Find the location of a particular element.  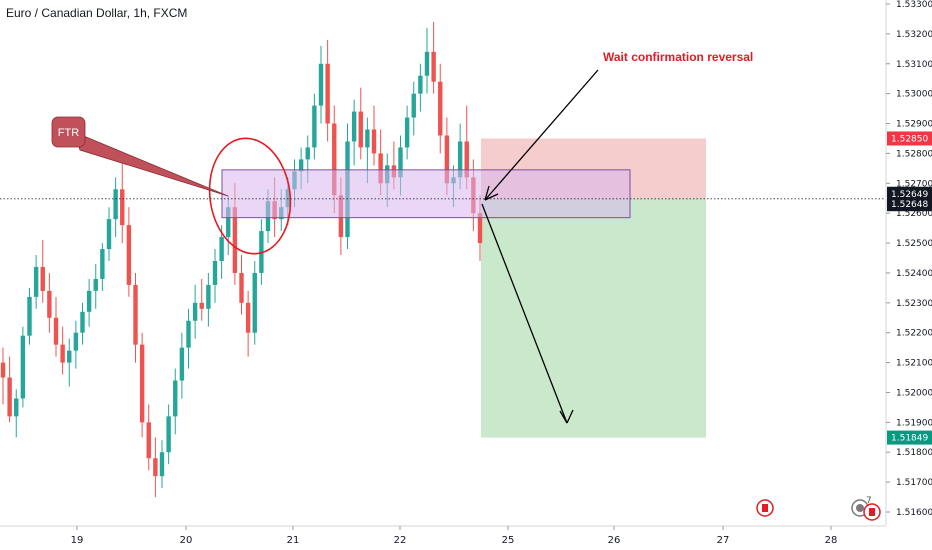

price-tick-label: 1.51800 is located at coordinates (914, 453).